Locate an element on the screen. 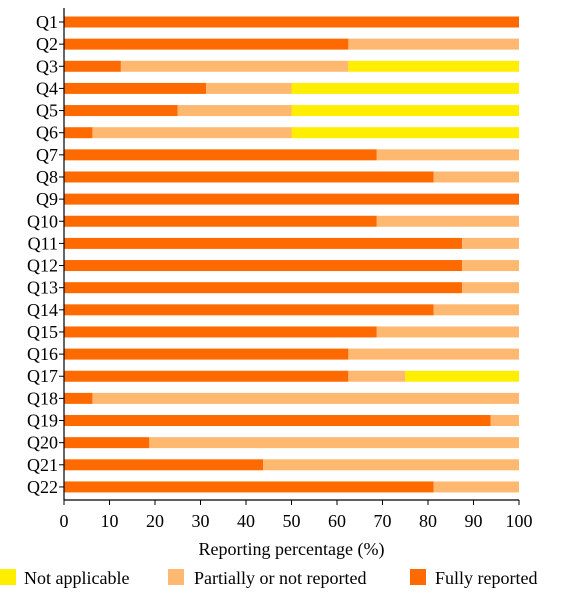 The height and width of the screenshot is (597, 570). category-label-q19: Q19 is located at coordinates (42, 421).